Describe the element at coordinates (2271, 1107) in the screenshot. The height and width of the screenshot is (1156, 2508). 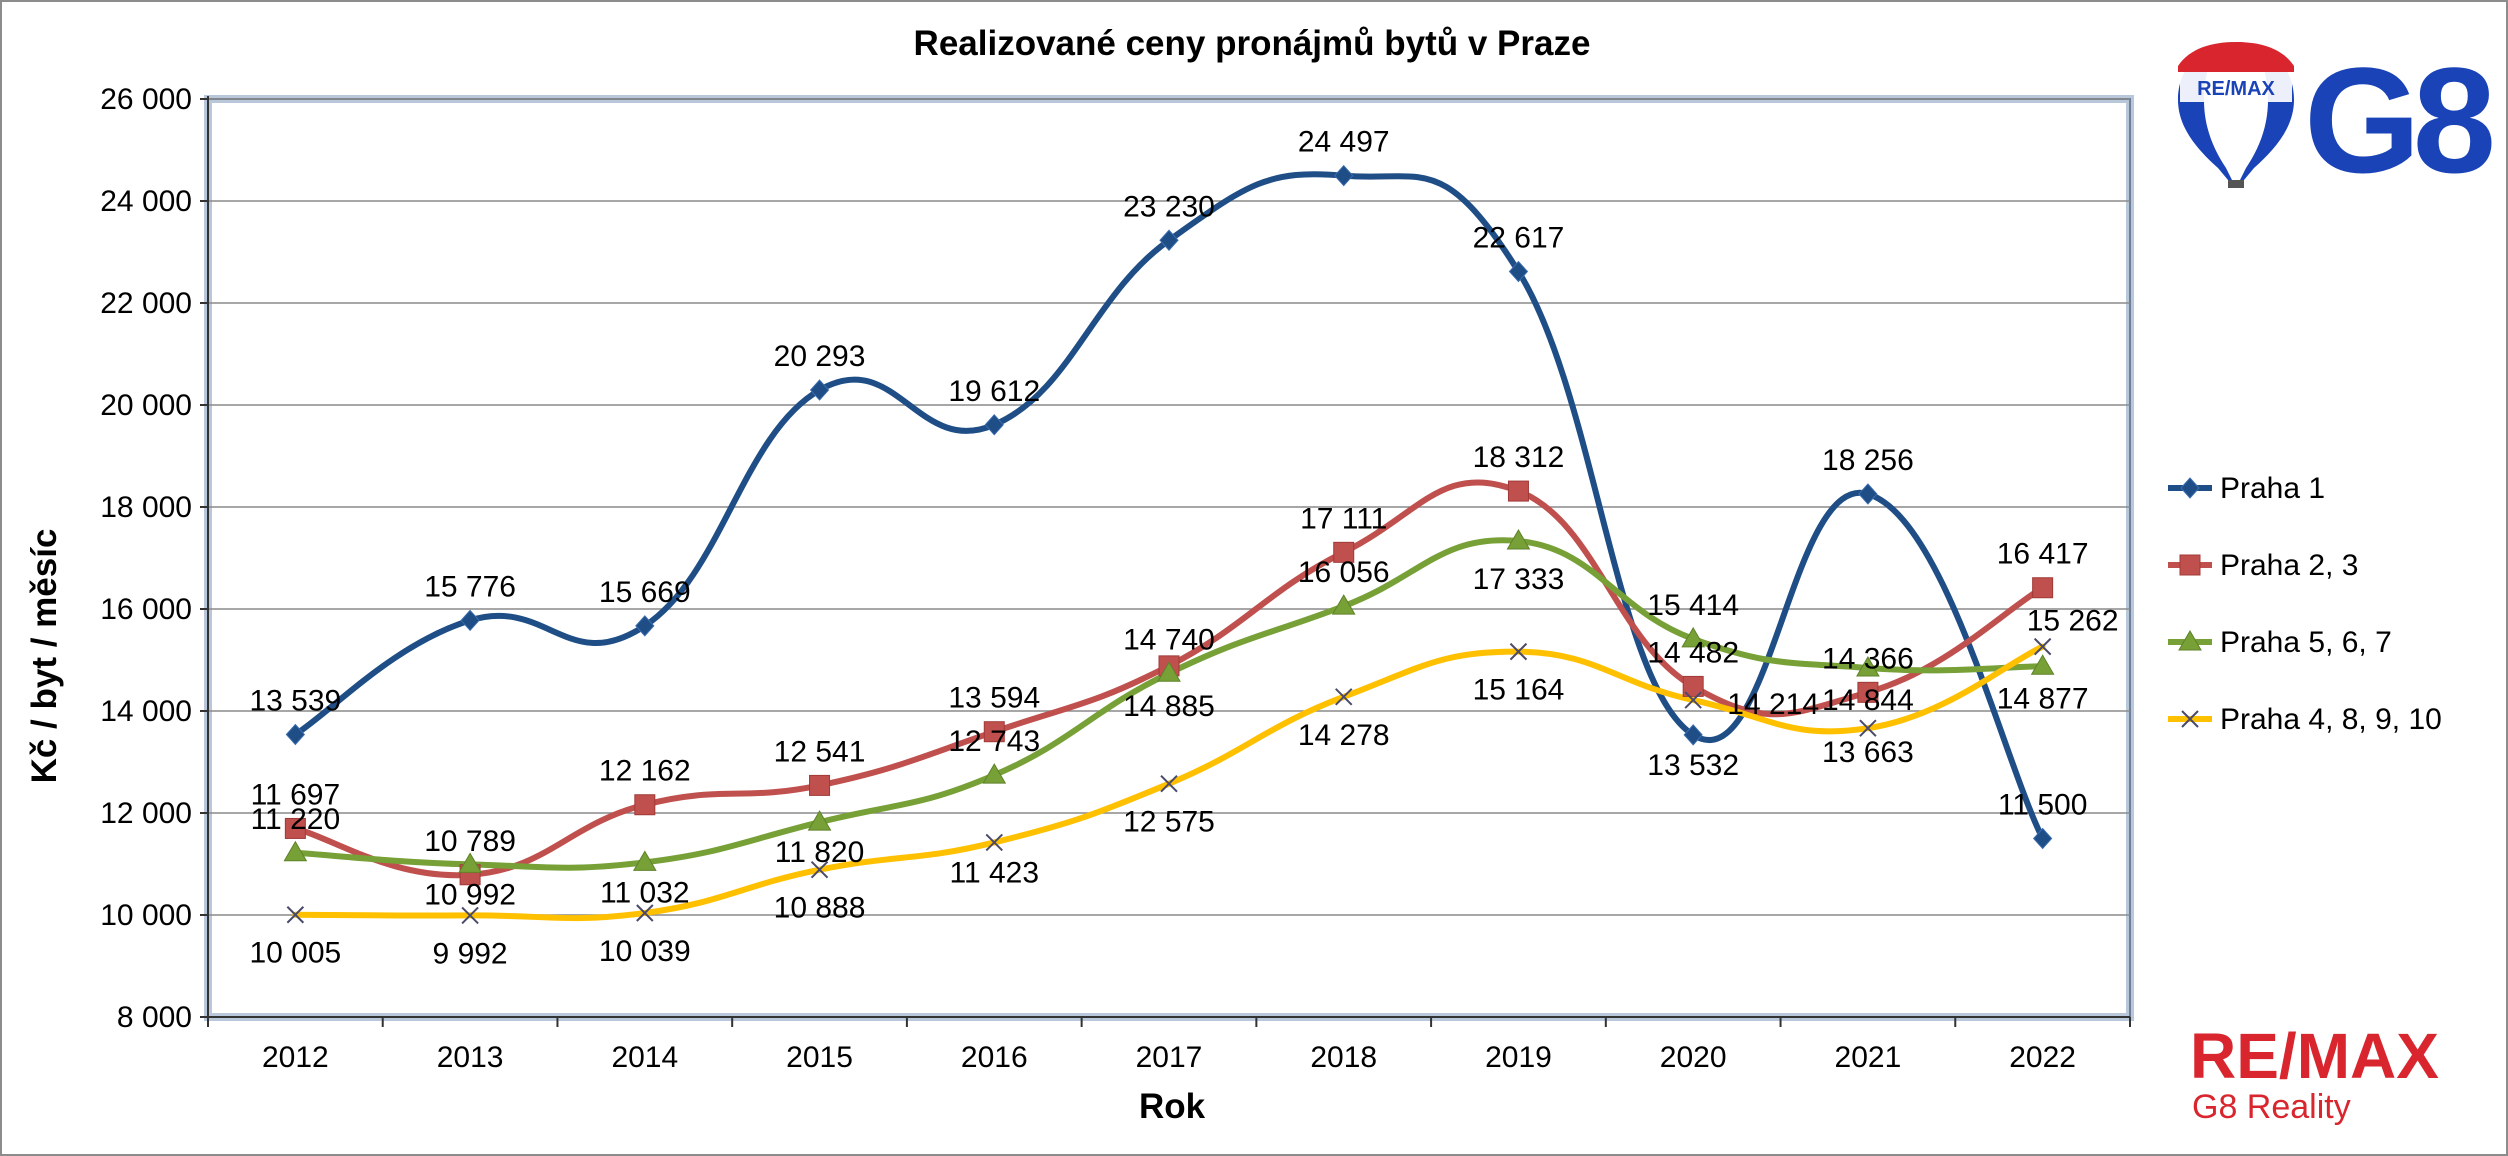
I see `remax-subtitle: G8 Reality` at that location.